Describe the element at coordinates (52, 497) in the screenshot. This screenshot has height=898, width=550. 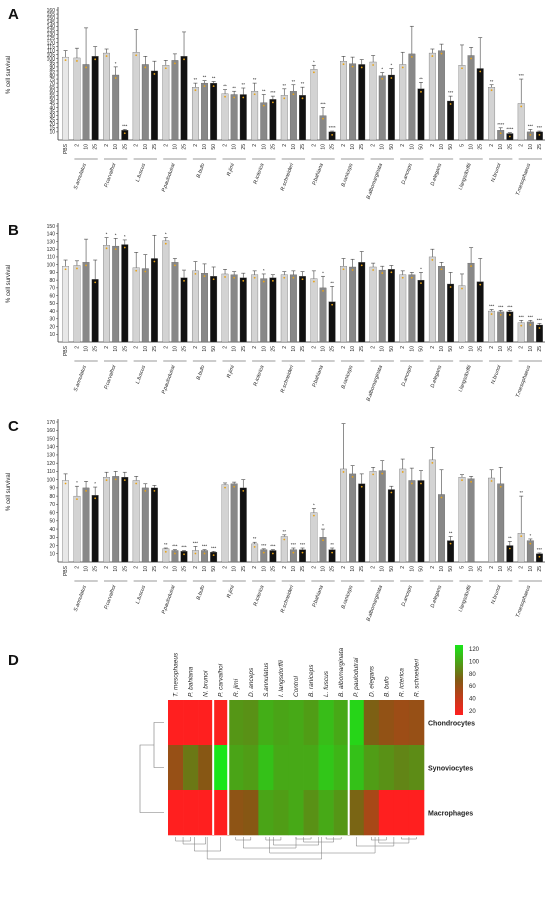
I see `y-tick-label: 80` at that location.